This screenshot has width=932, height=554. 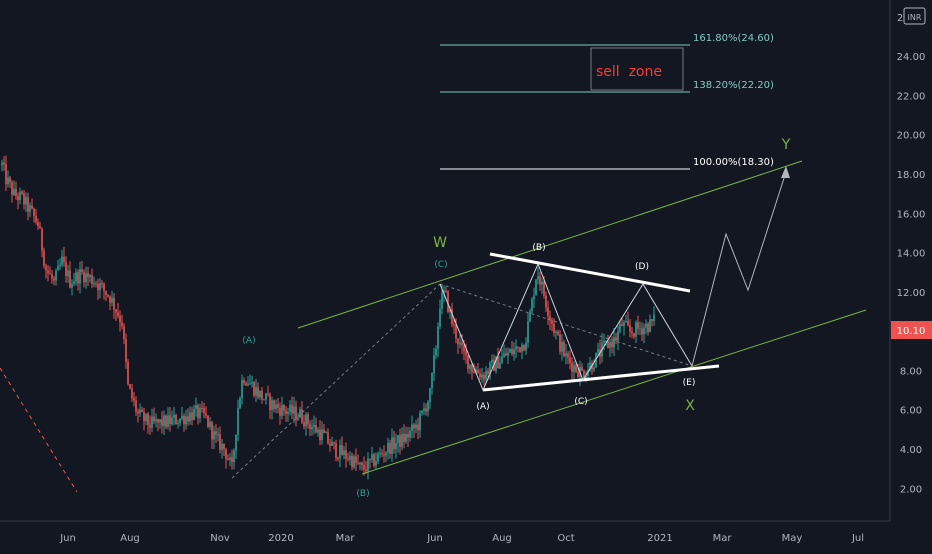 What do you see at coordinates (911, 260) in the screenshot?
I see `price-axis-panel` at bounding box center [911, 260].